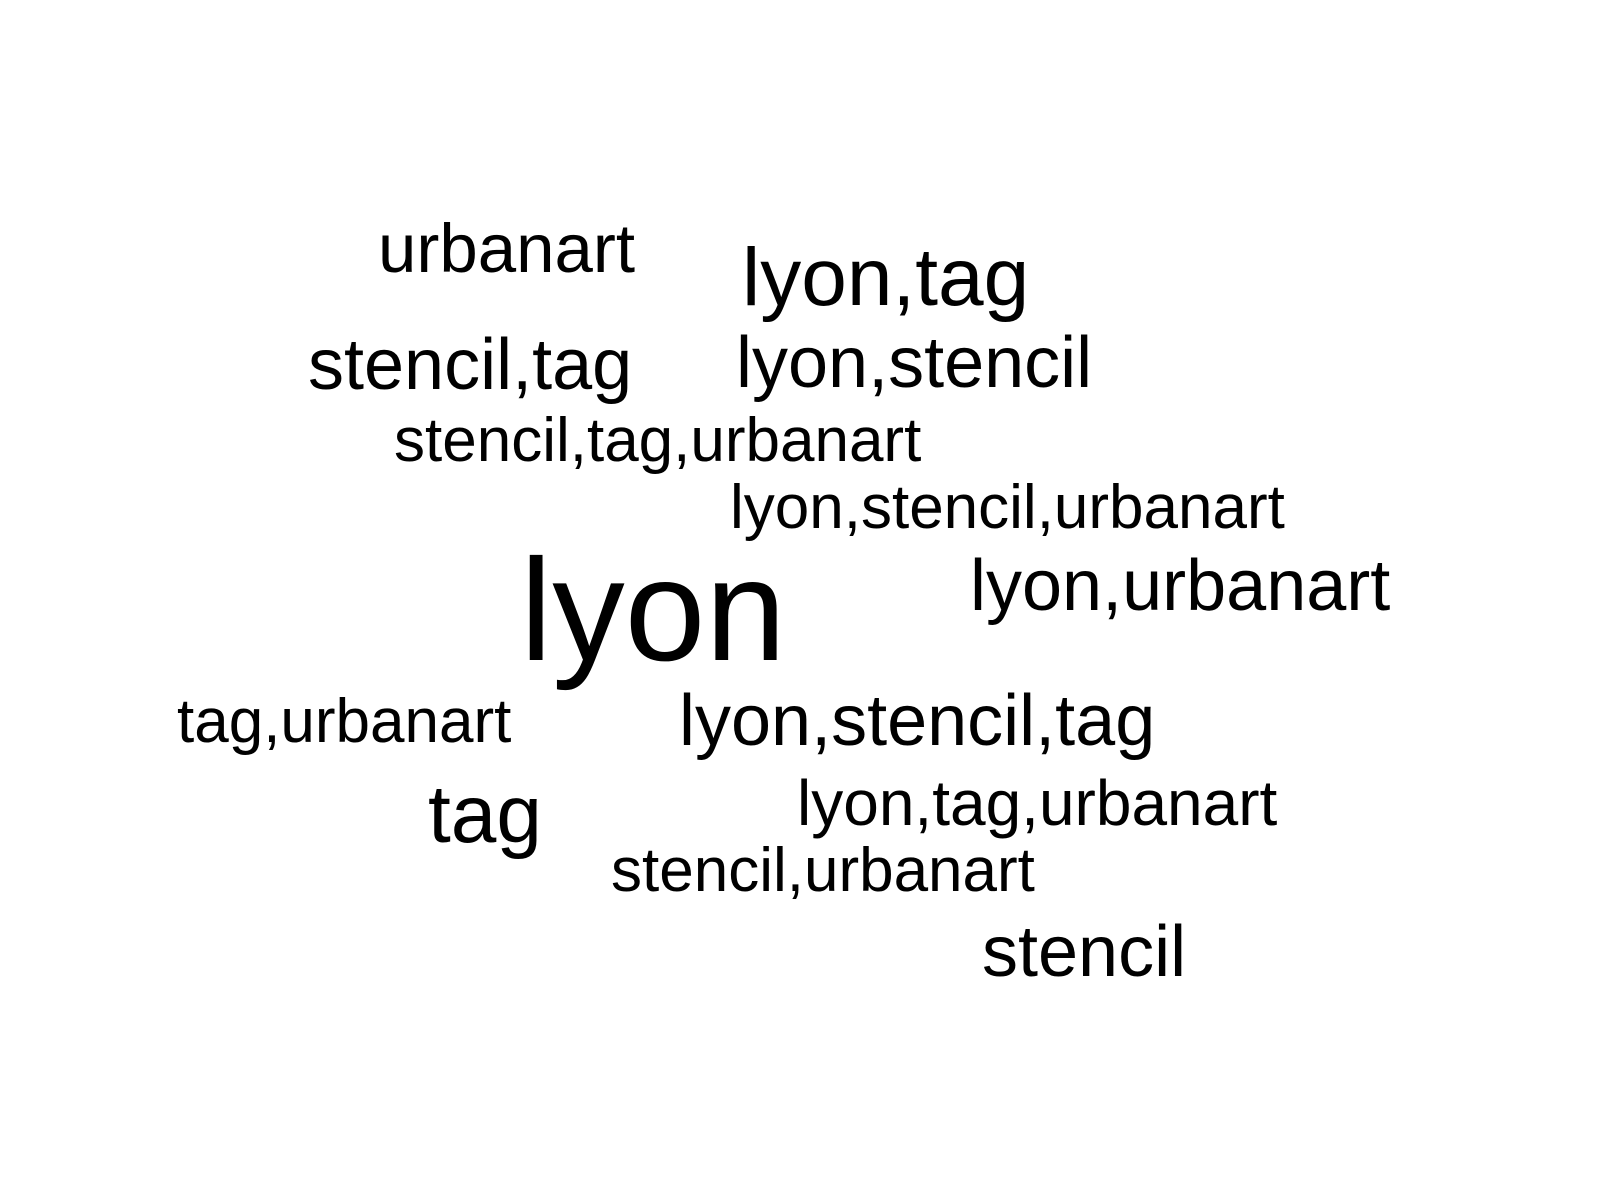 The image size is (1600, 1200). Describe the element at coordinates (344, 721) in the screenshot. I see `cloud-word: tag,urbanart` at that location.